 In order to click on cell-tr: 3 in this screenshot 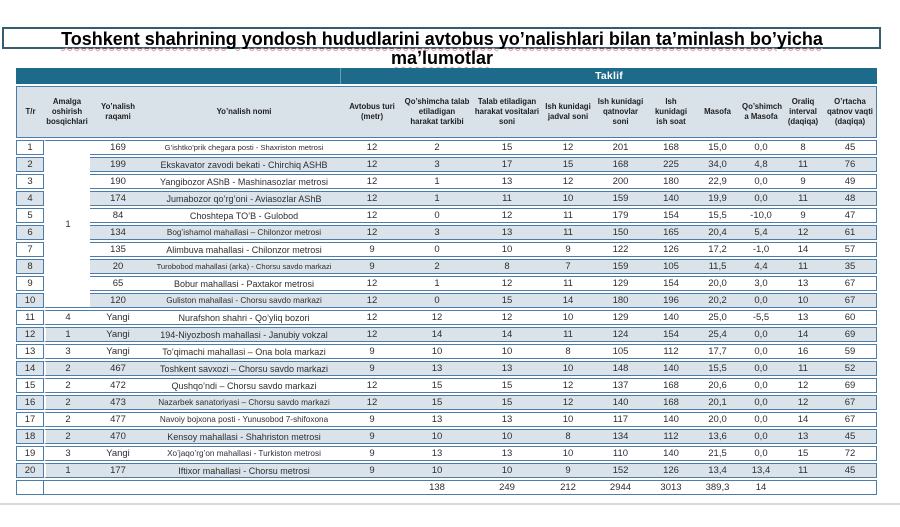, I will do `click(30, 181)`.